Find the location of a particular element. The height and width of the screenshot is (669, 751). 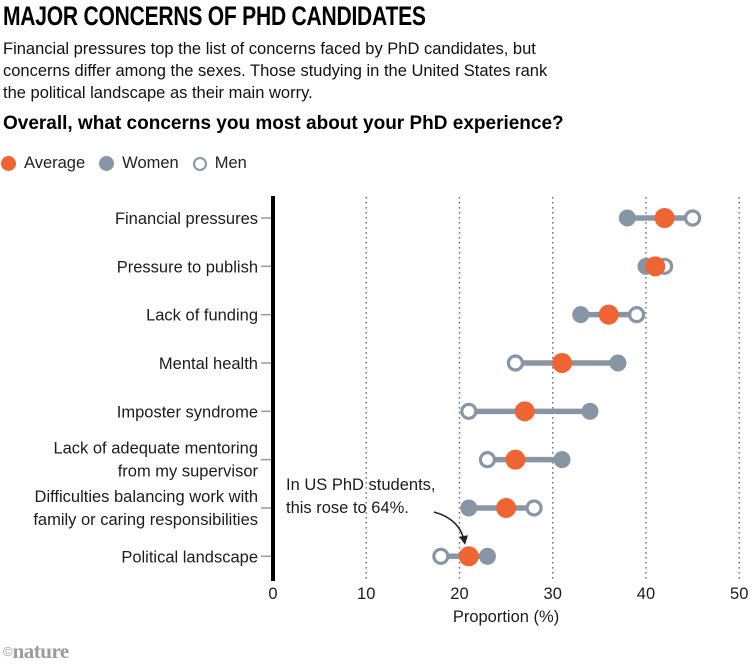

category-label: Mental health is located at coordinates (208, 364).